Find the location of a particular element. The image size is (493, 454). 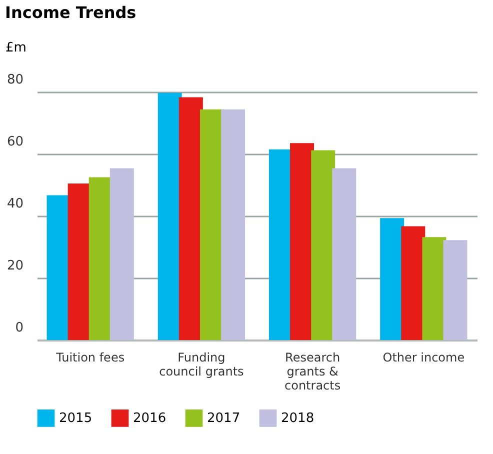

legend-label: 2016 is located at coordinates (149, 418).